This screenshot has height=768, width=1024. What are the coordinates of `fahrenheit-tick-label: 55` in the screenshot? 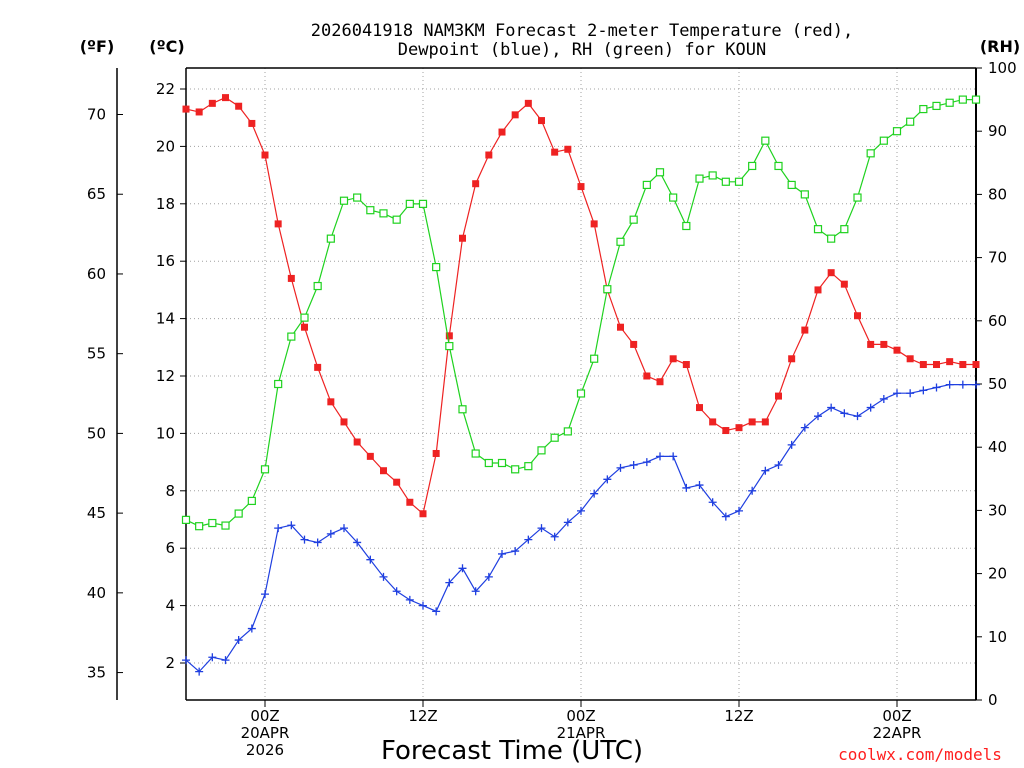 It's located at (96, 354).